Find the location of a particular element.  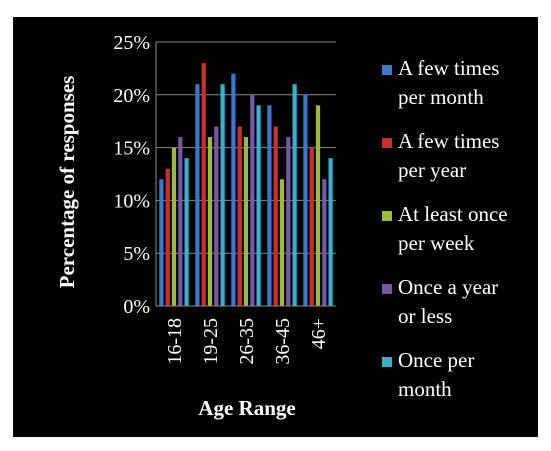

y-tick-label: 20% is located at coordinates (131, 96).